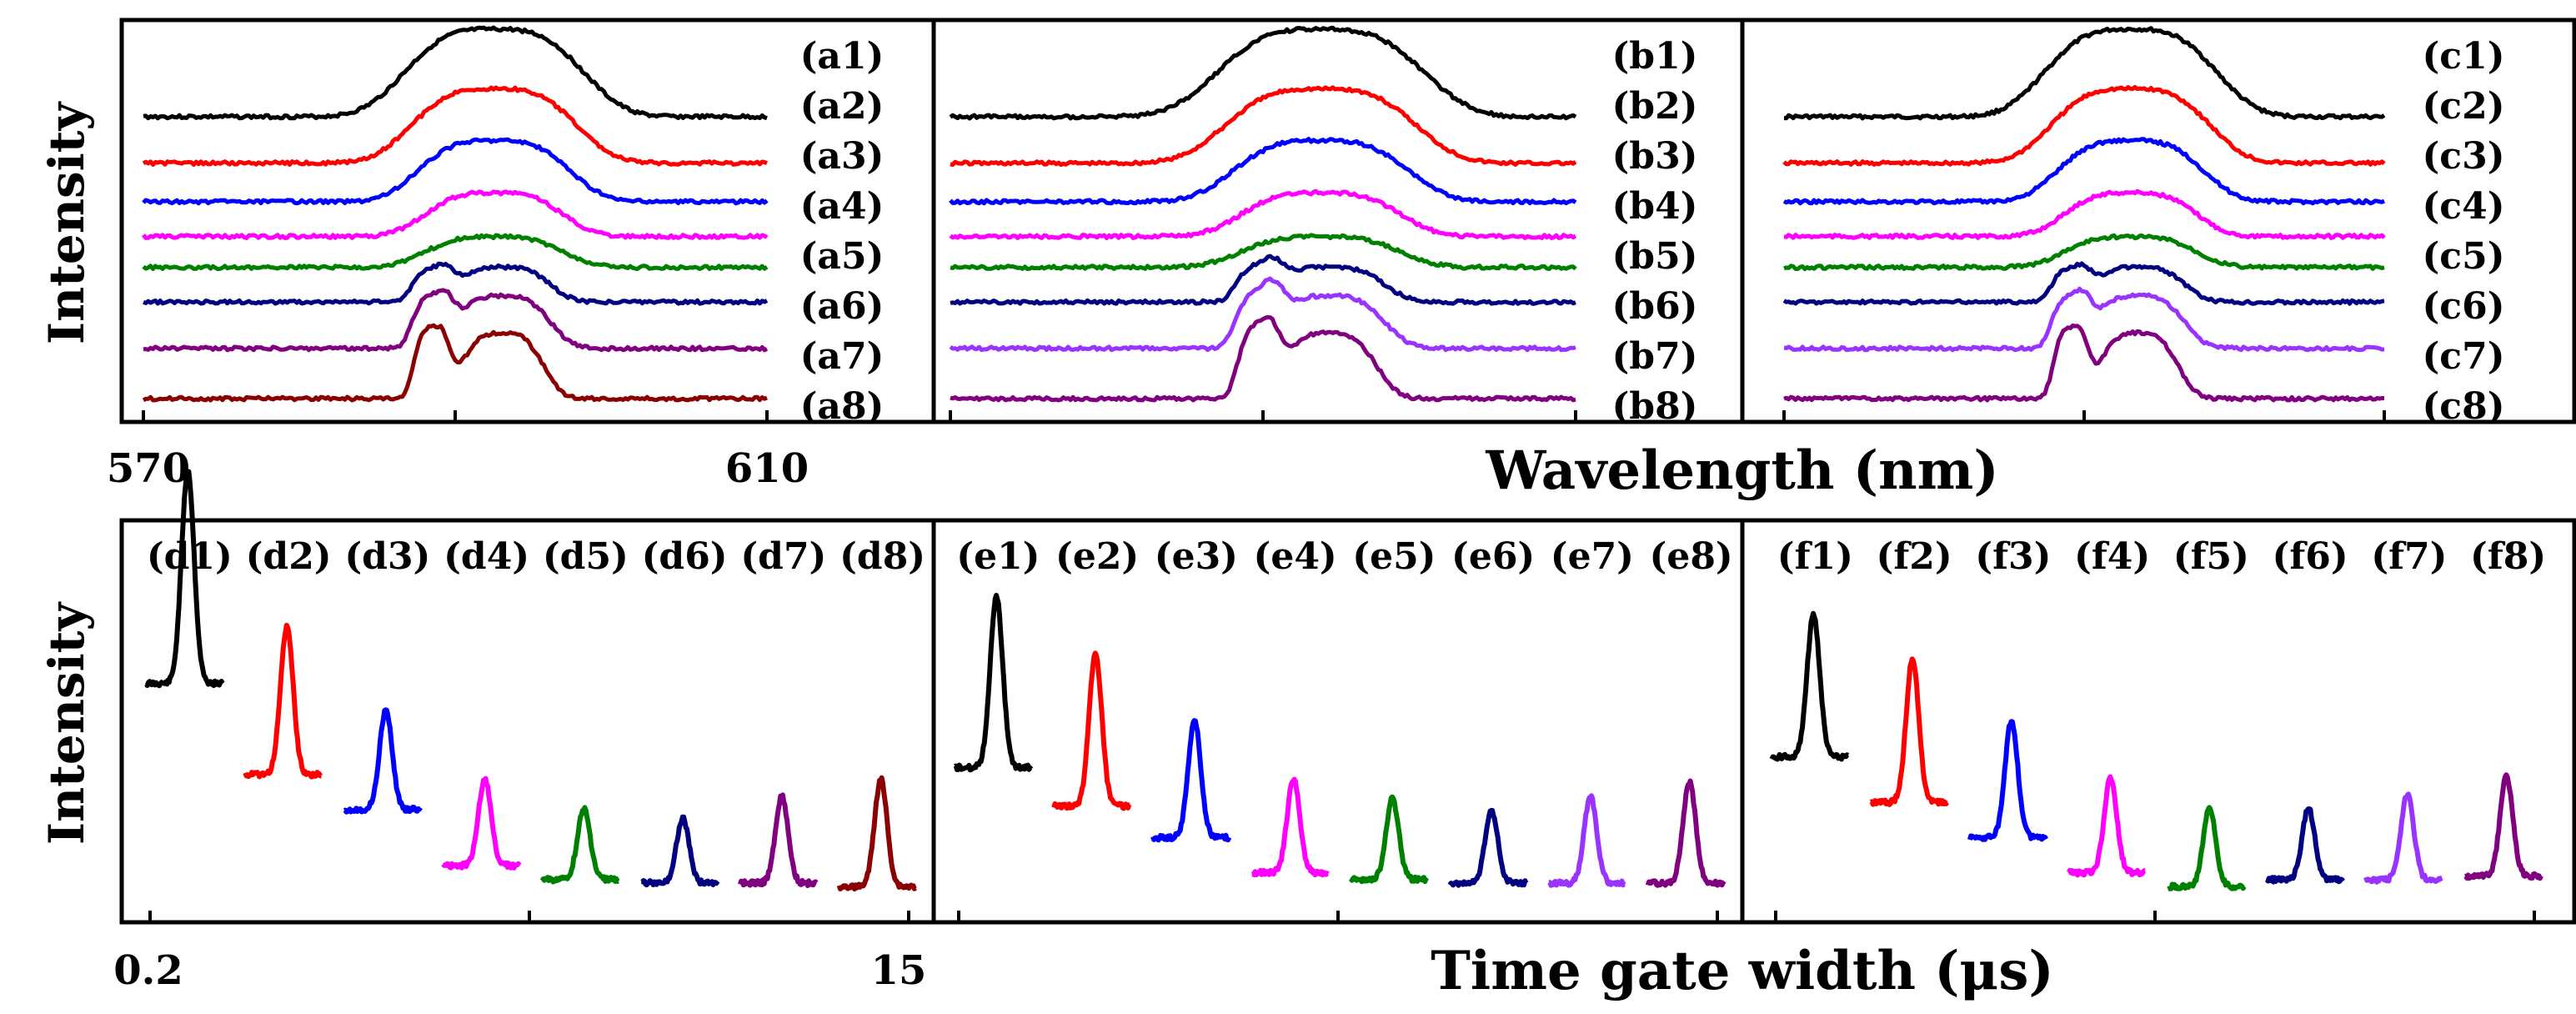 Image resolution: width=2576 pixels, height=1014 pixels. Describe the element at coordinates (66, 723) in the screenshot. I see `bottom-ylabel: Intensity` at that location.